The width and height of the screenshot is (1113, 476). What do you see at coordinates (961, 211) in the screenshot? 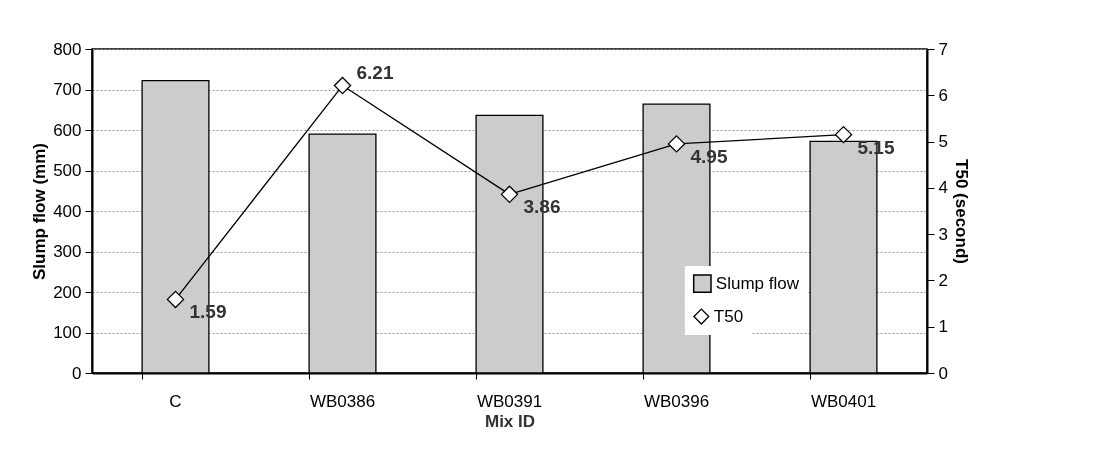
I see `y2-axis-title: T50 (second)` at bounding box center [961, 211].